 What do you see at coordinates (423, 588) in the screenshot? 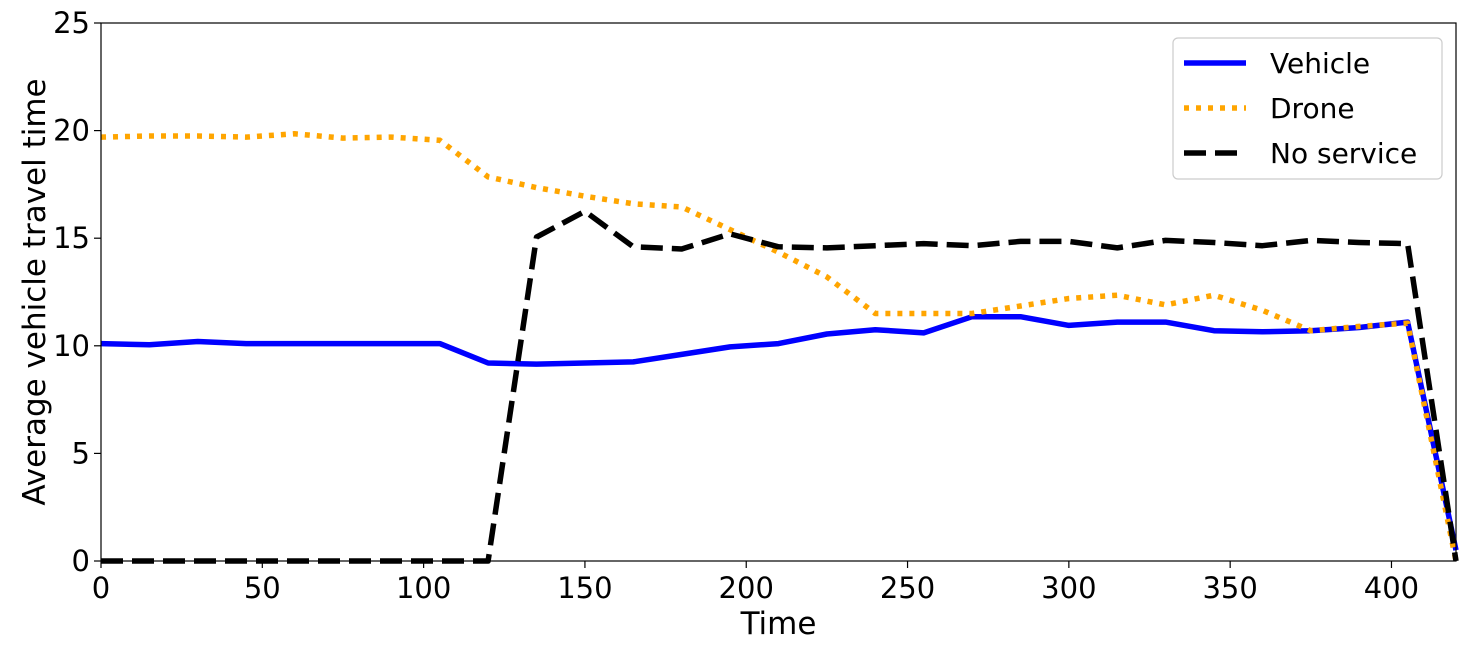
I see `x-tick-label: 100` at bounding box center [423, 588].